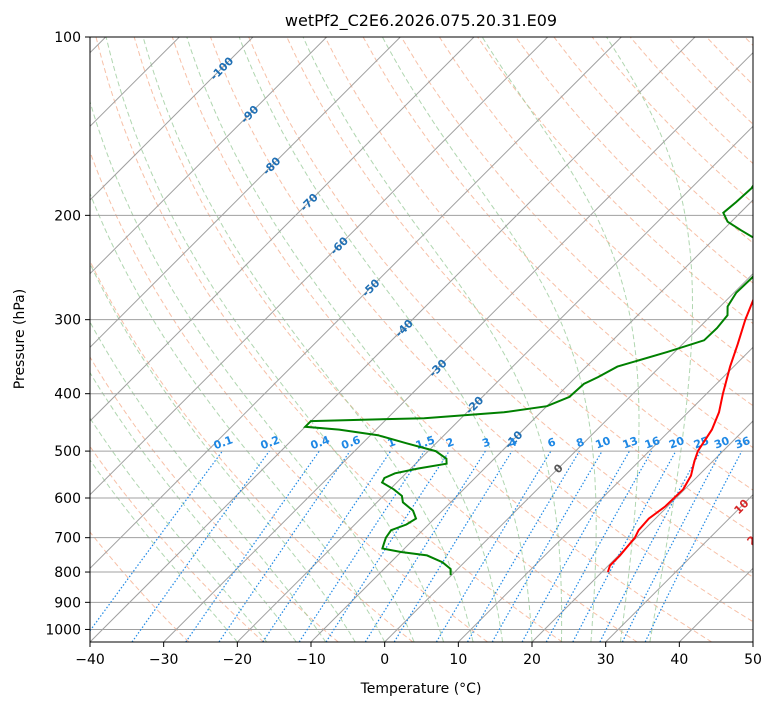  Describe the element at coordinates (652, 443) in the screenshot. I see `mixing-ratio-label: 16` at that location.